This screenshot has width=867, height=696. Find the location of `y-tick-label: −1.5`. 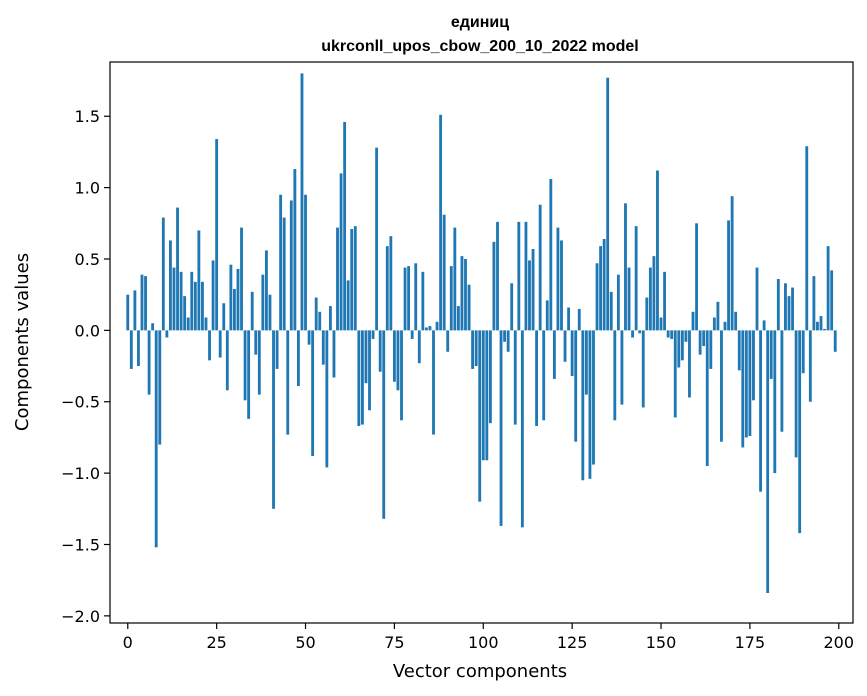

y-tick-label: −1.5 is located at coordinates (80, 544).